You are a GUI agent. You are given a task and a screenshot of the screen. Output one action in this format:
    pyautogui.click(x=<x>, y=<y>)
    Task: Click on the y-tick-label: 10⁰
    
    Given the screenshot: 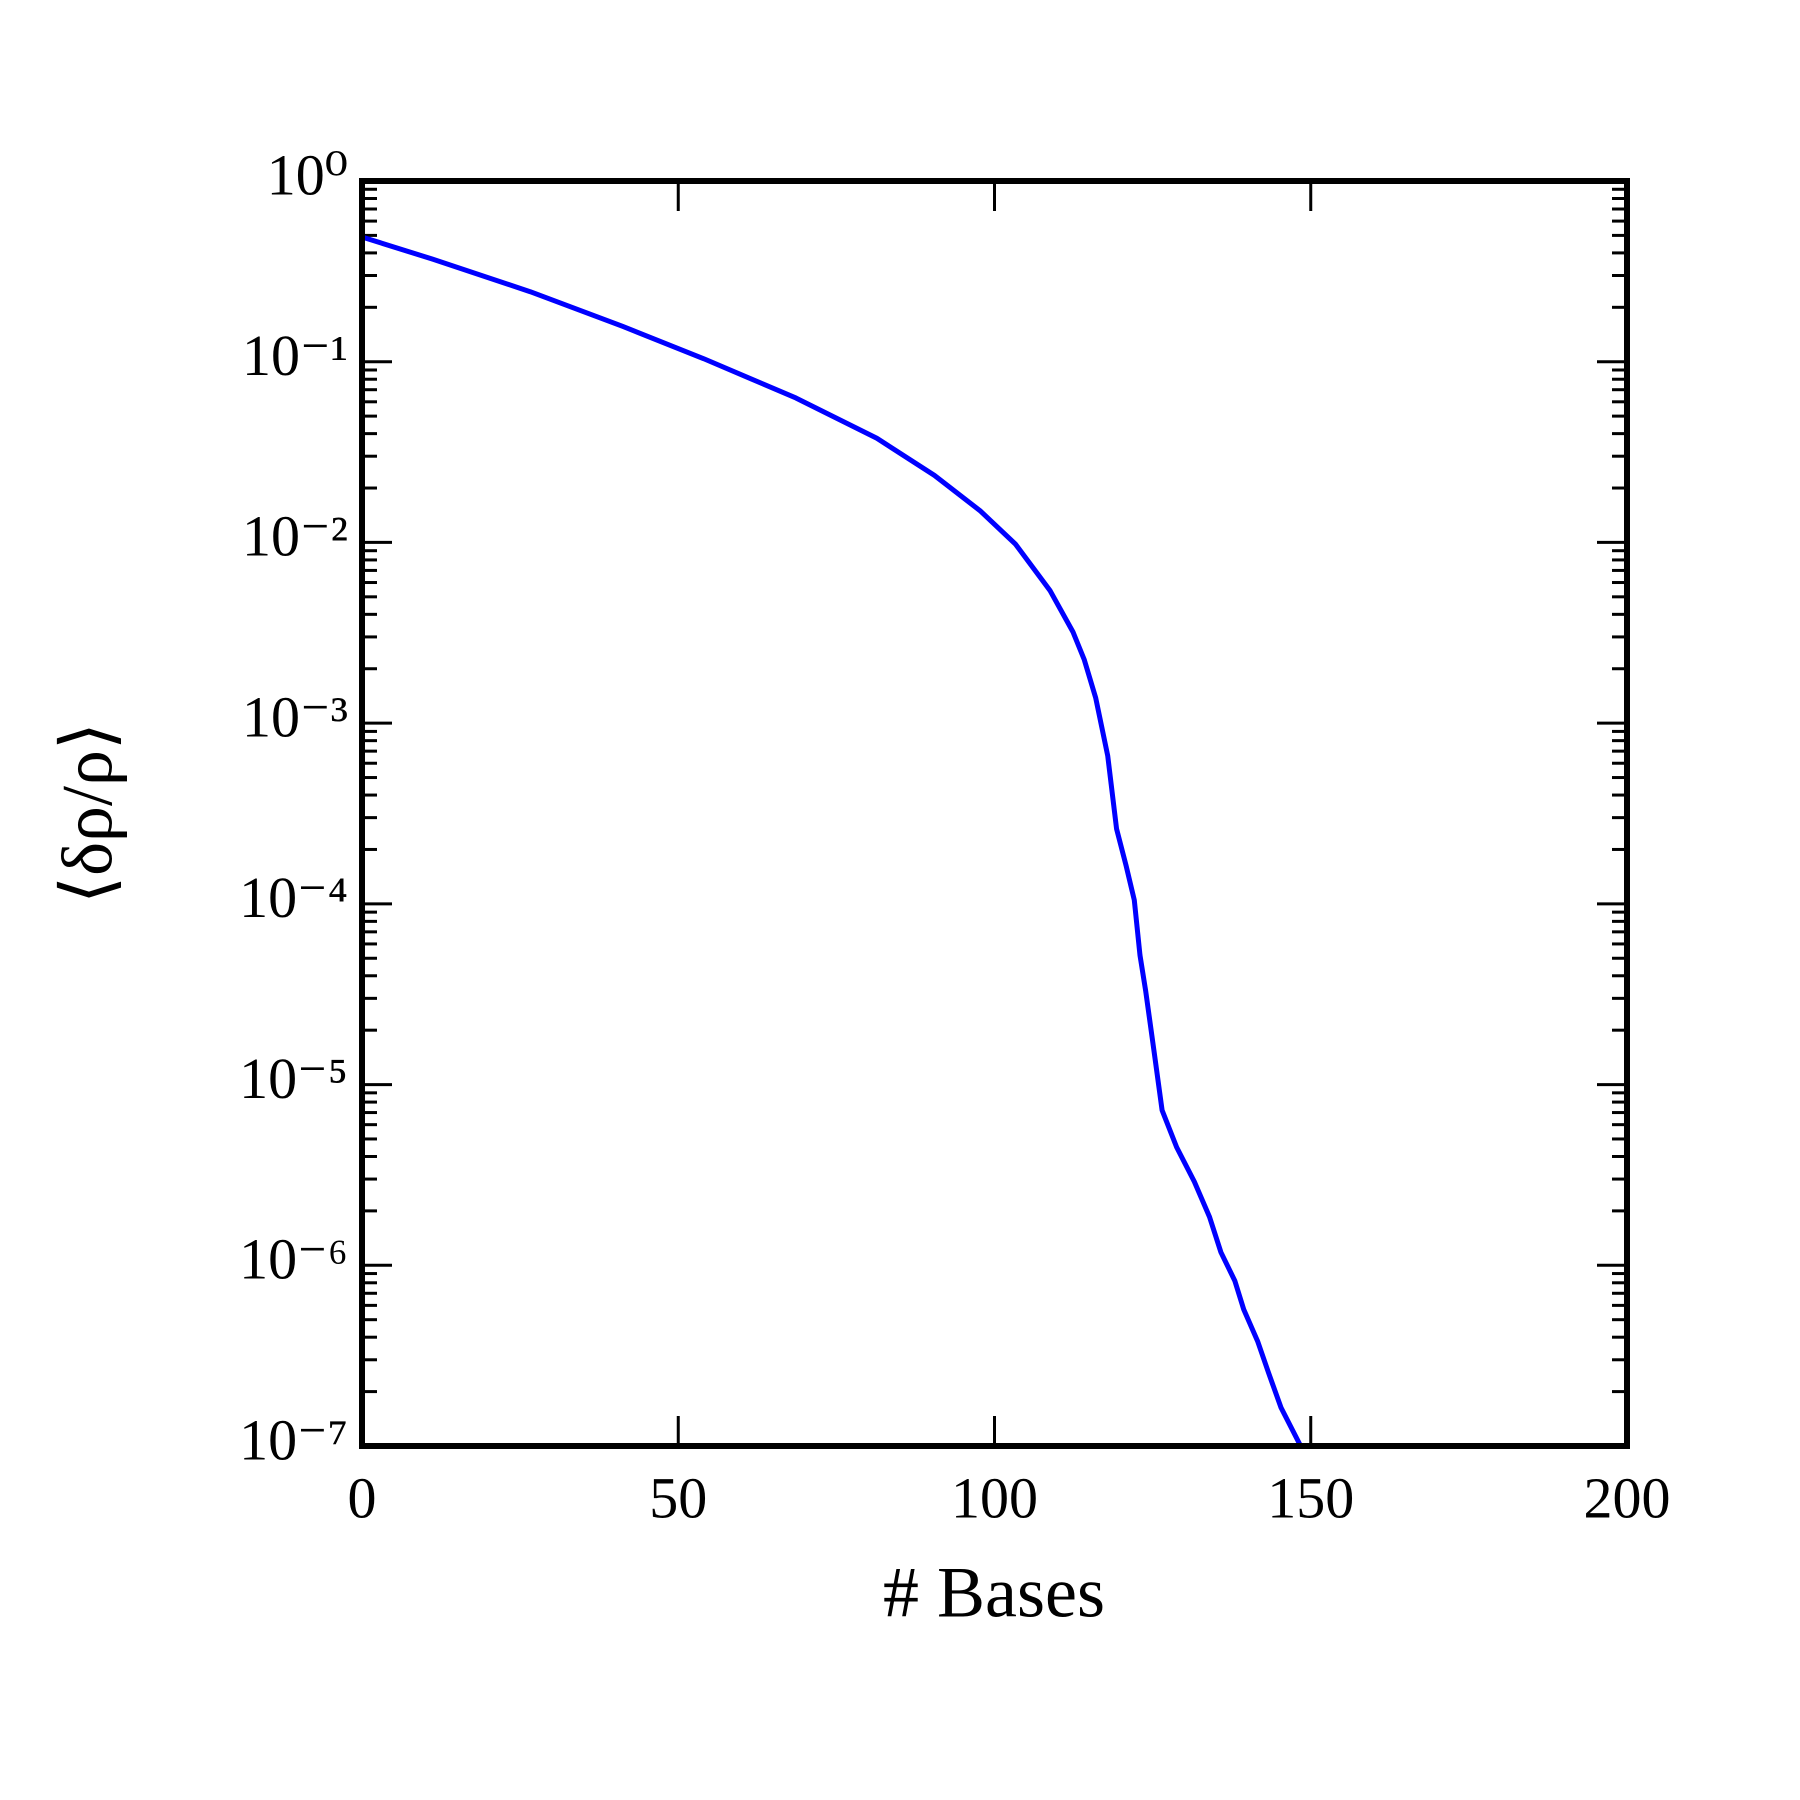 What is the action you would take?
    pyautogui.click(x=307, y=174)
    